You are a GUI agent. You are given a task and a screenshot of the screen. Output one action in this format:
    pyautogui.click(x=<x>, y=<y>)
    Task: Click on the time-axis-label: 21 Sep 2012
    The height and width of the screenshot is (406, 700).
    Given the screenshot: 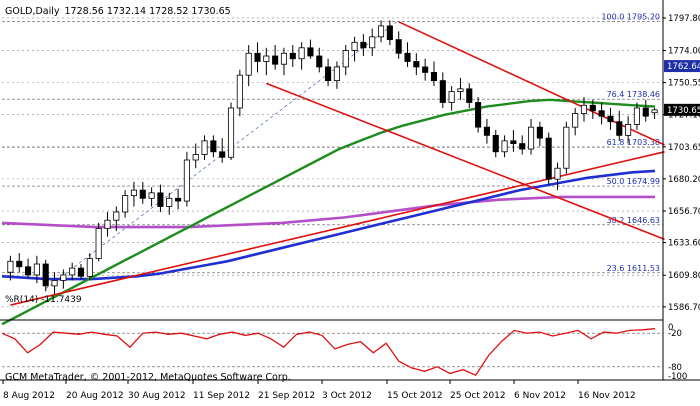 What is the action you would take?
    pyautogui.click(x=286, y=396)
    